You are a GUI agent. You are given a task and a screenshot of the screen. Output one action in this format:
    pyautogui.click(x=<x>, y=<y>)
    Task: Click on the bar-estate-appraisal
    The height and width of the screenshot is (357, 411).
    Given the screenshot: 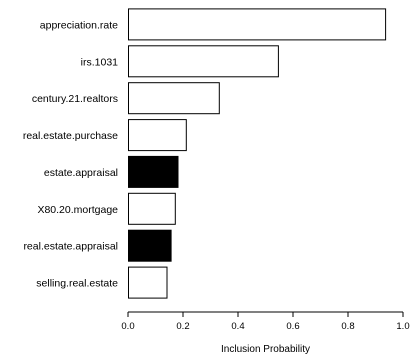 What is the action you would take?
    pyautogui.click(x=153, y=171)
    